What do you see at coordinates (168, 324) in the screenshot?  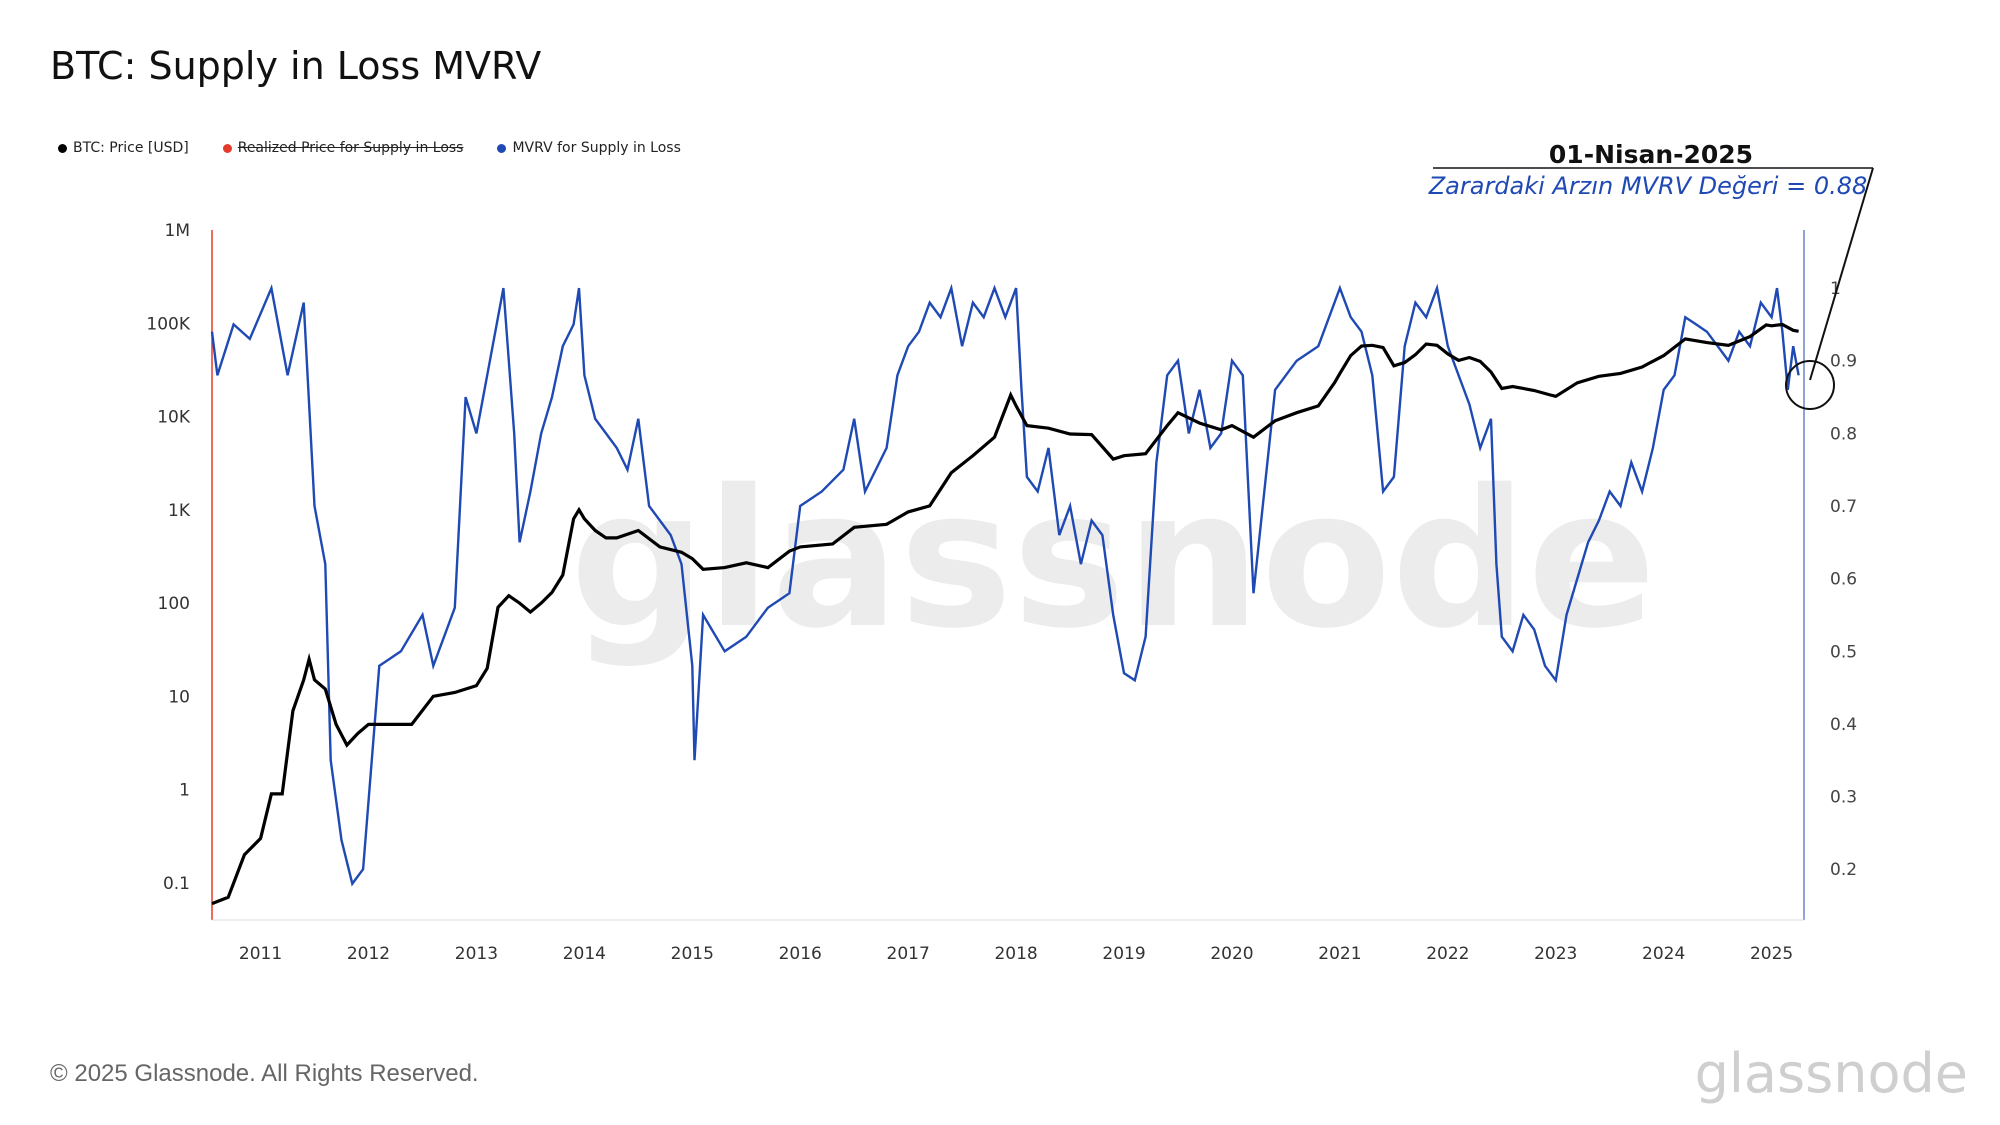 I see `y-left-tick-label: 100K` at bounding box center [168, 324].